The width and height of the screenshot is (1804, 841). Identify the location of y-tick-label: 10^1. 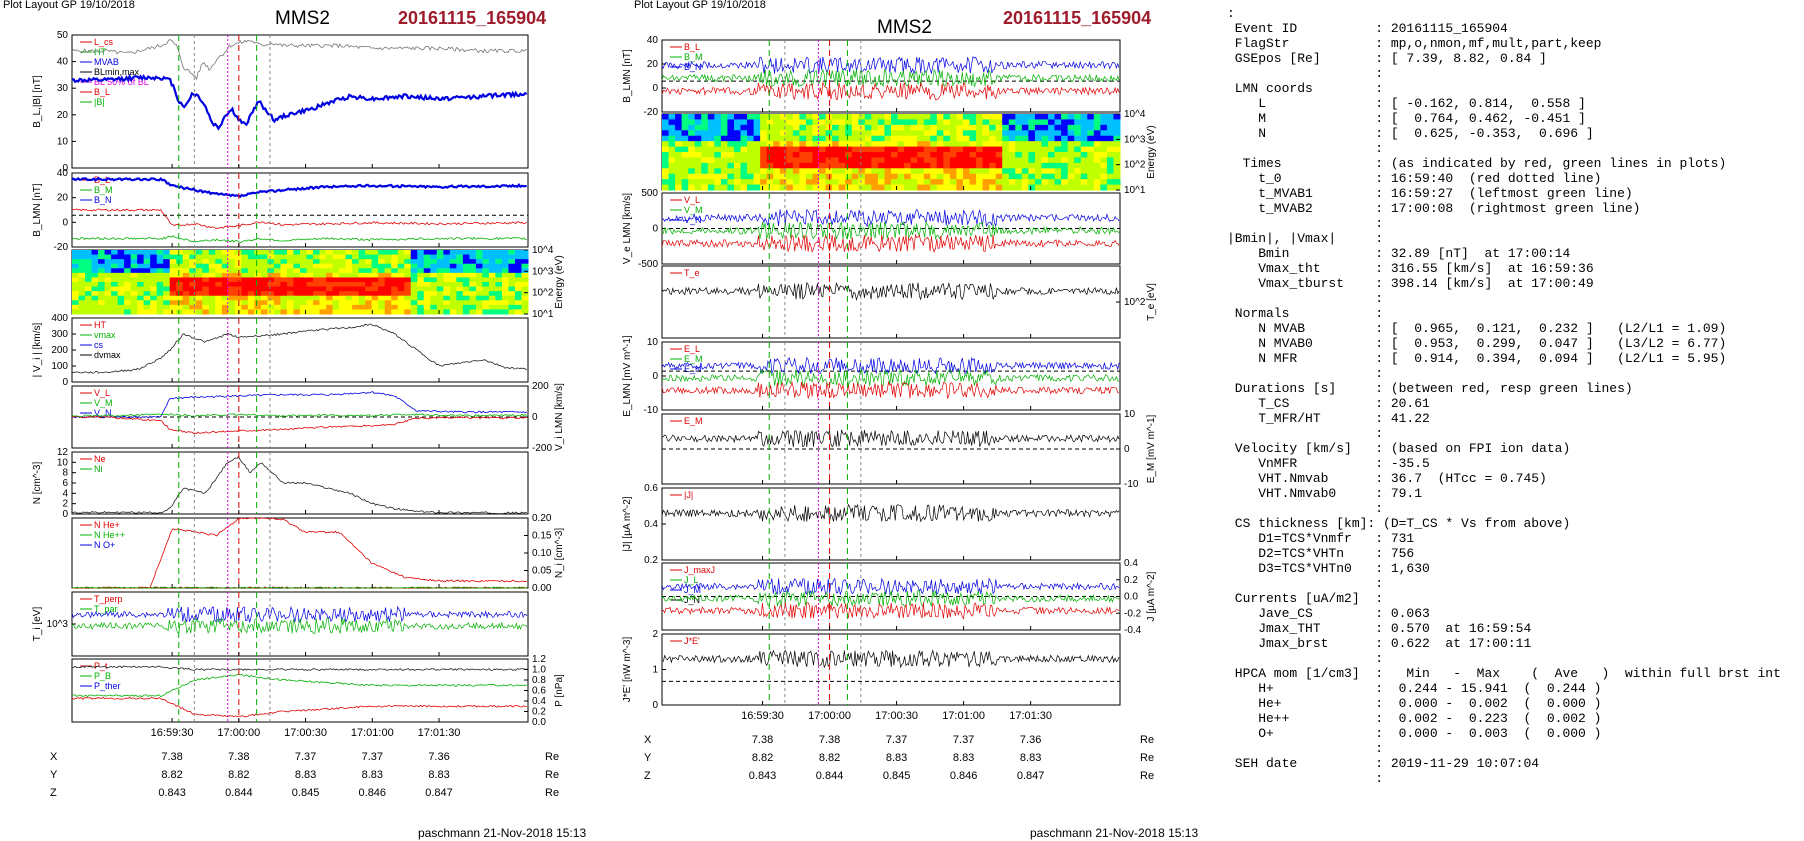
(1135, 190).